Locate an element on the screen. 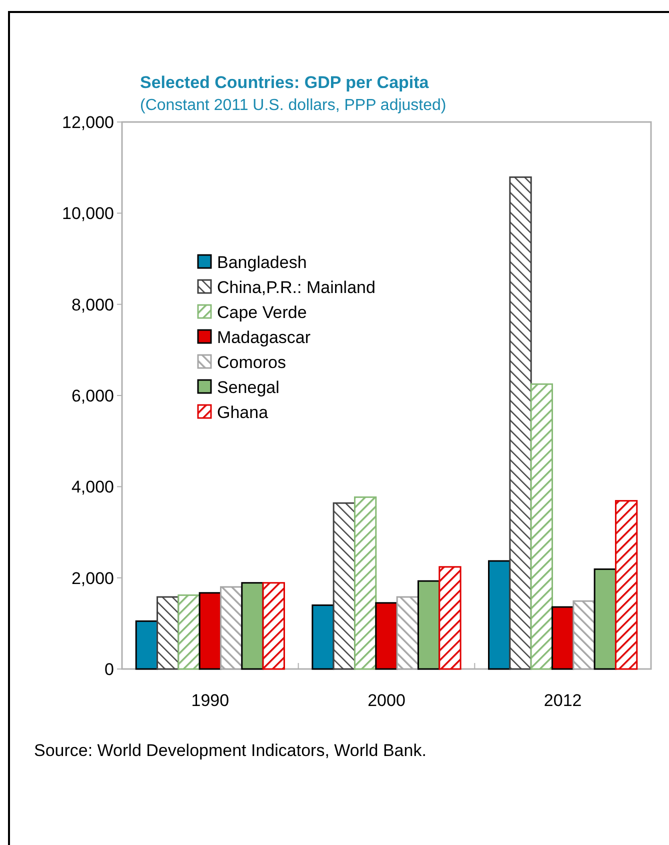  x-tick-label: 2012 is located at coordinates (563, 700).